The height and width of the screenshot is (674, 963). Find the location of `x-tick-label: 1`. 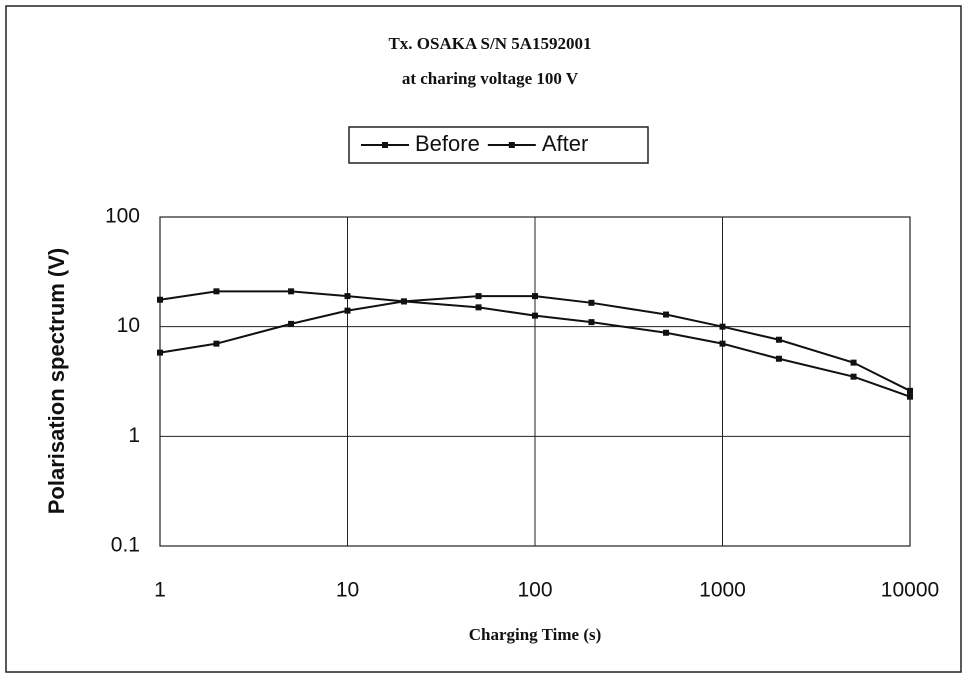

x-tick-label: 1 is located at coordinates (160, 590).